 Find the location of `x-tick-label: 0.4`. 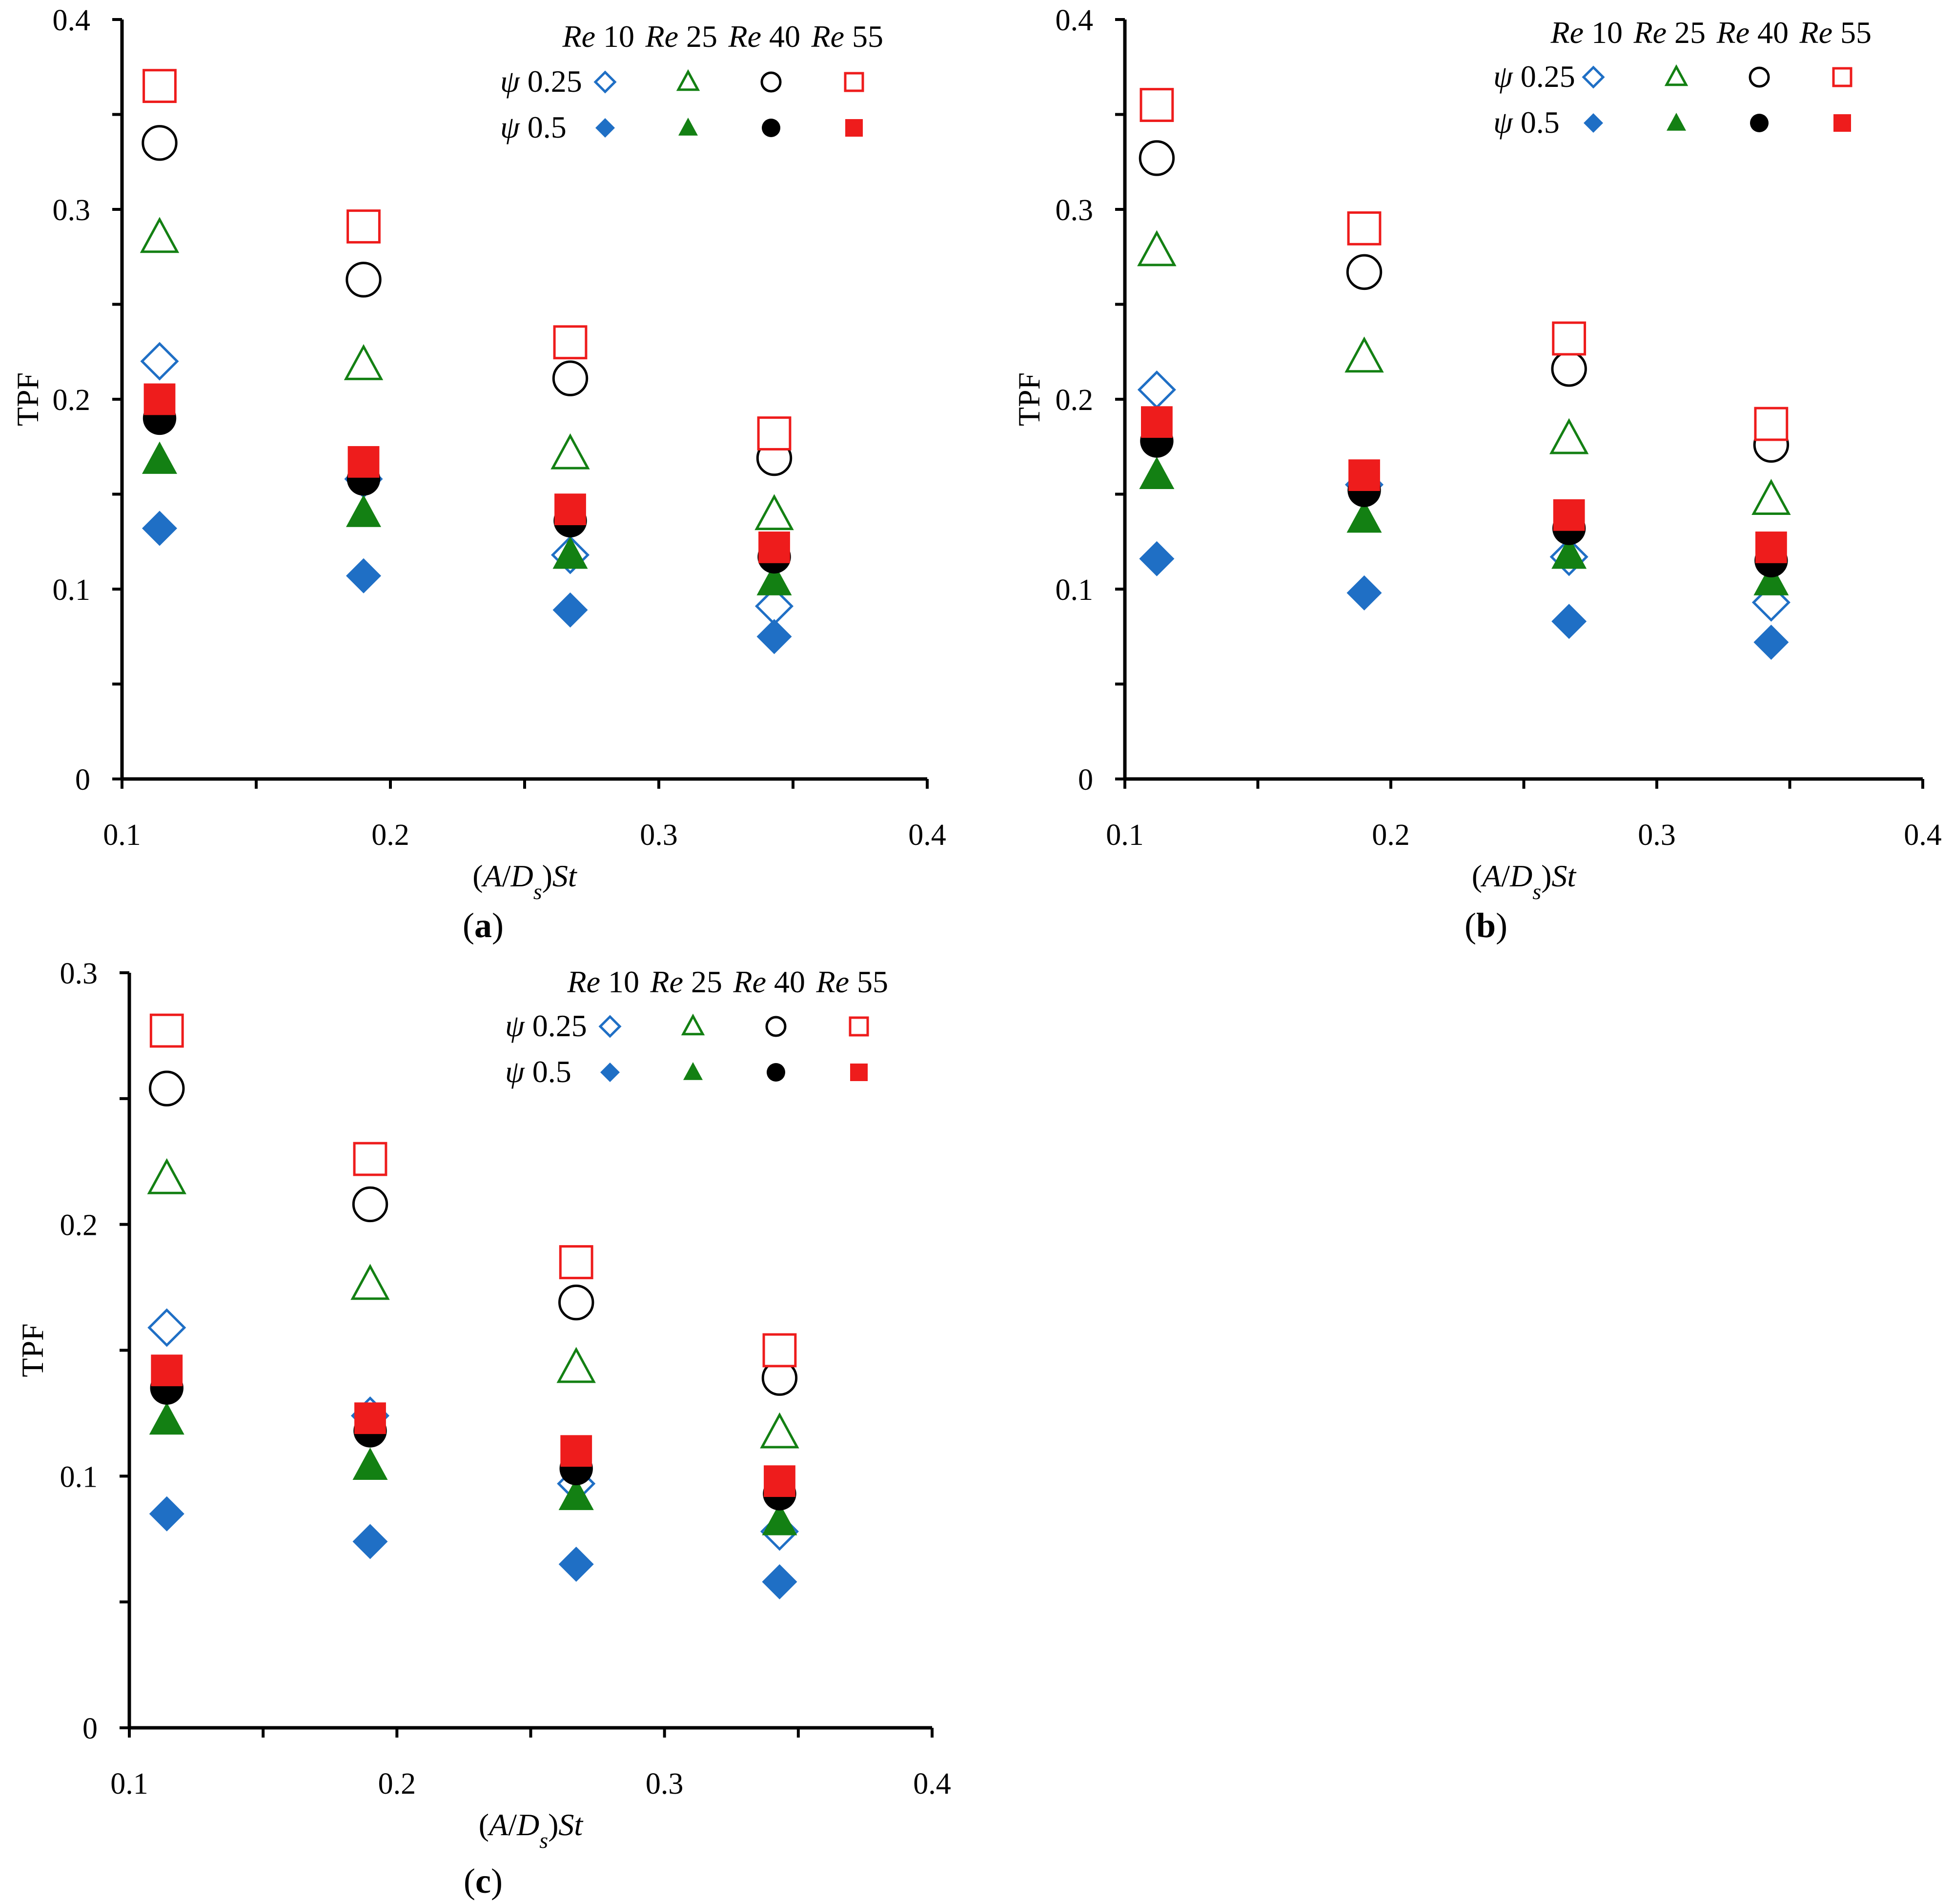

x-tick-label: 0.4 is located at coordinates (932, 1784).